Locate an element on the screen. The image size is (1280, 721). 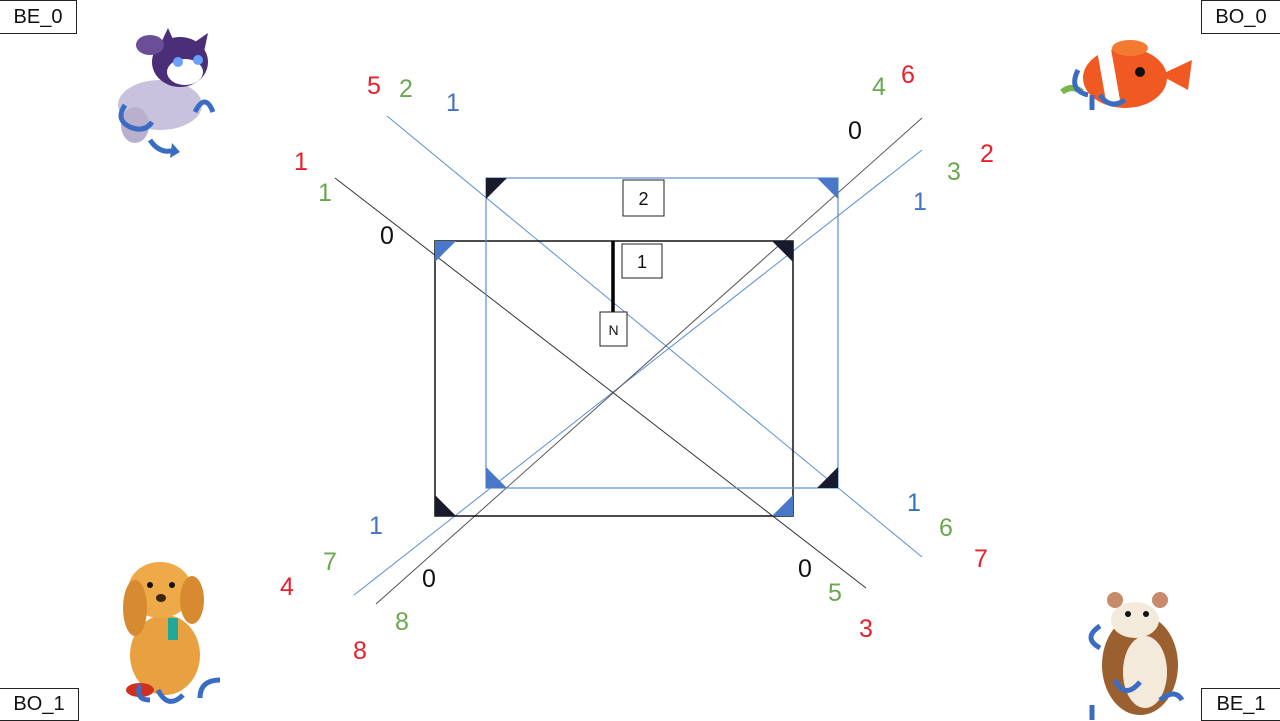
label-green: 7 is located at coordinates (330, 562).